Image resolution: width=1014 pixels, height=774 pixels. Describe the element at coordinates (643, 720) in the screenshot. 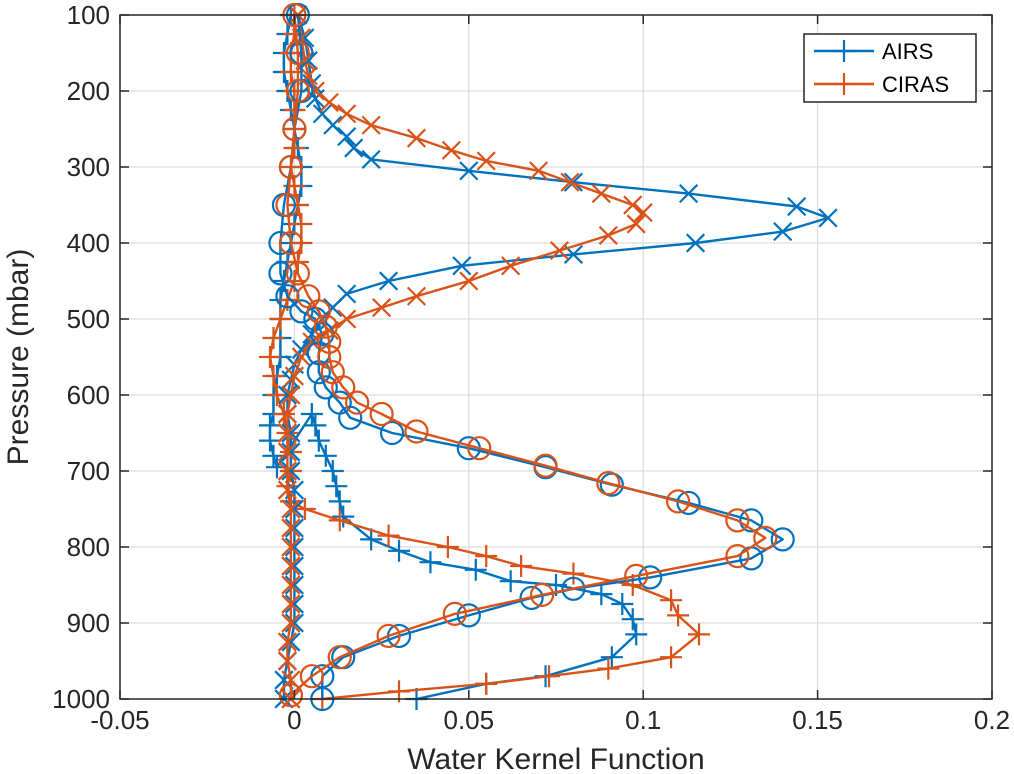

I see `x-tick-label: 0.1` at that location.